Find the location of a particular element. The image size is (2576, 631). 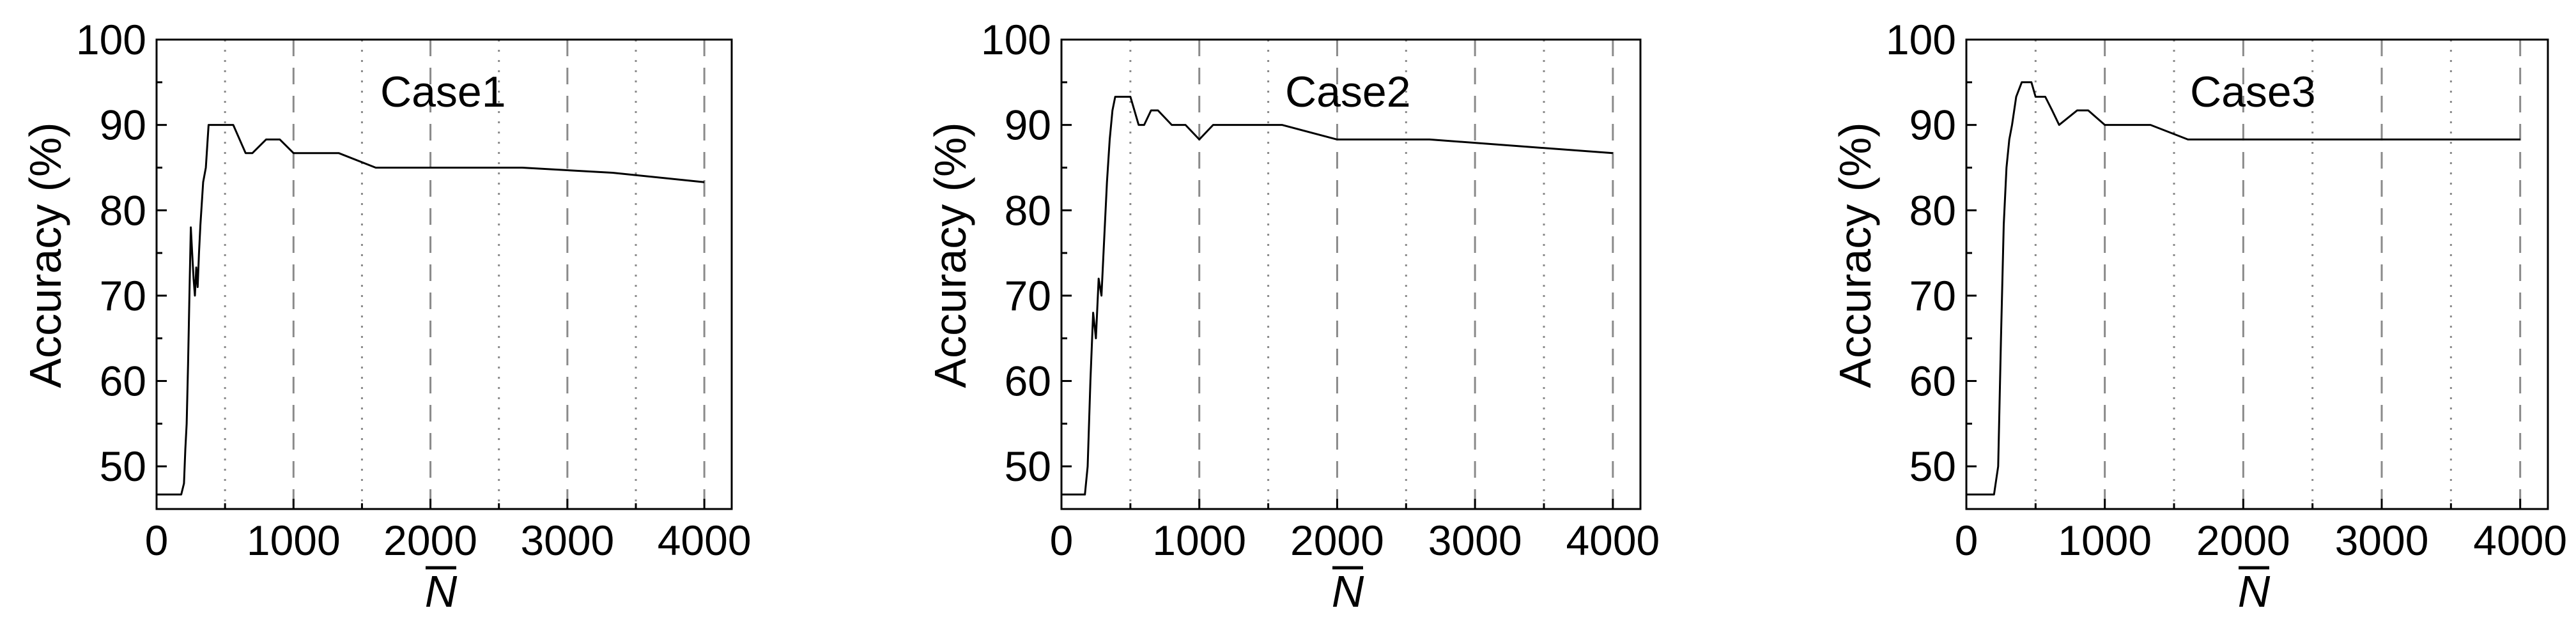

case-label: Case1 is located at coordinates (443, 92).